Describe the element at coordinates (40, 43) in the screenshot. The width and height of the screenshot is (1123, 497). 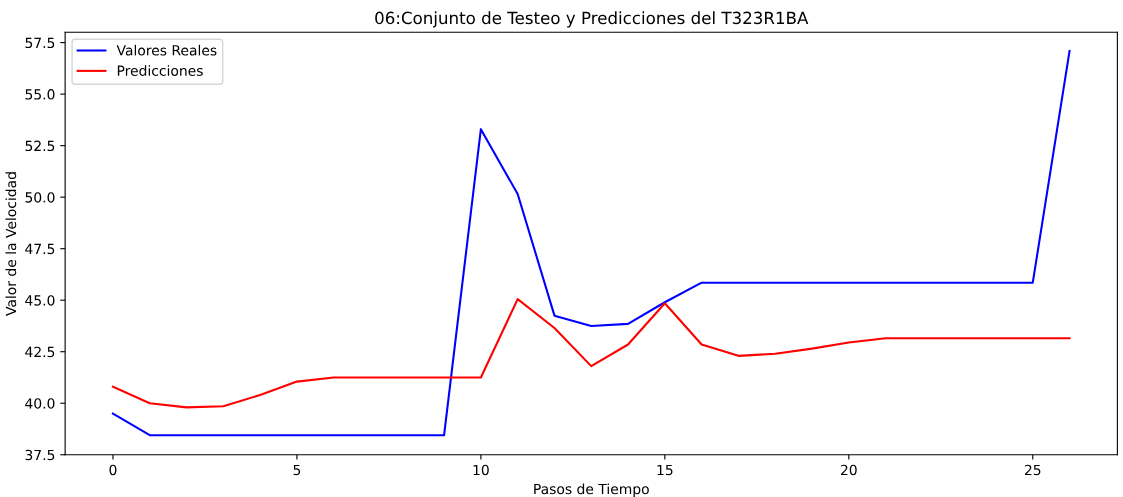
I see `y-tick-label: 57.5` at that location.